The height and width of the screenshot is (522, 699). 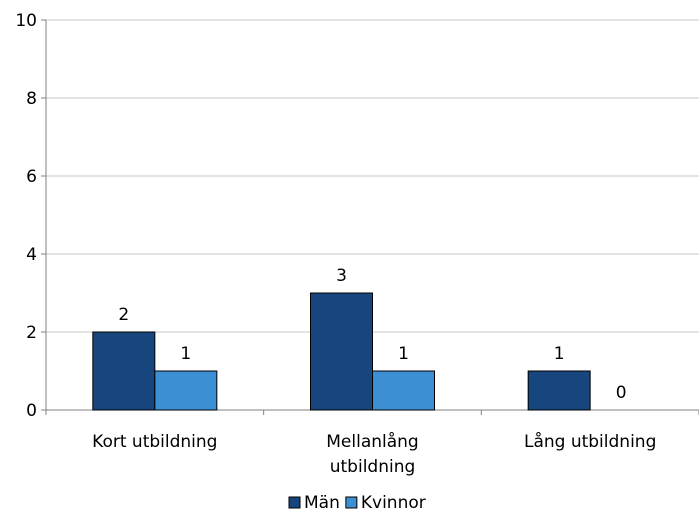 I want to click on category-label: Mellanlång, so click(x=372, y=441).